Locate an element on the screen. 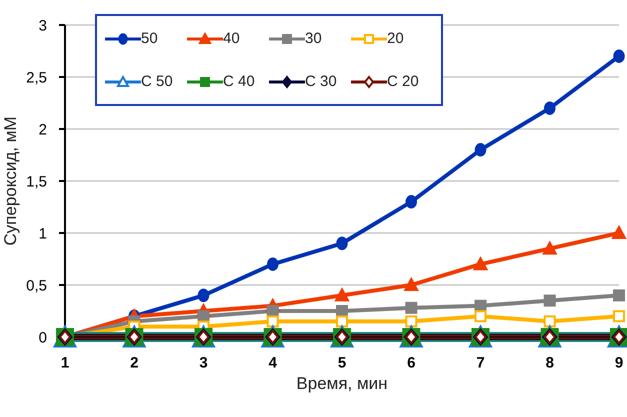  y-tick-label: 2 is located at coordinates (42, 129).